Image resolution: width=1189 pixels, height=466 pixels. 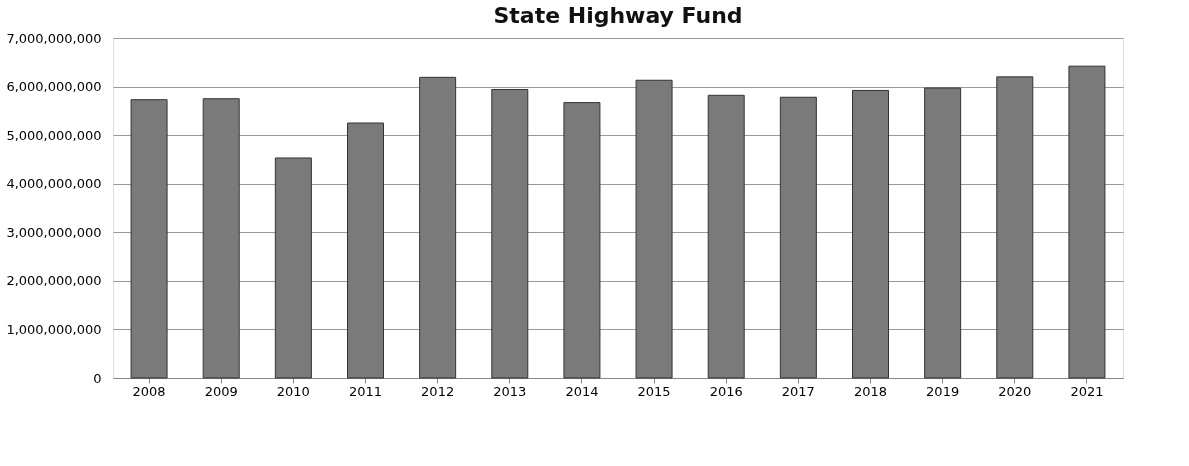 What do you see at coordinates (54, 184) in the screenshot?
I see `y-tick-label: 4,000,000,000` at bounding box center [54, 184].